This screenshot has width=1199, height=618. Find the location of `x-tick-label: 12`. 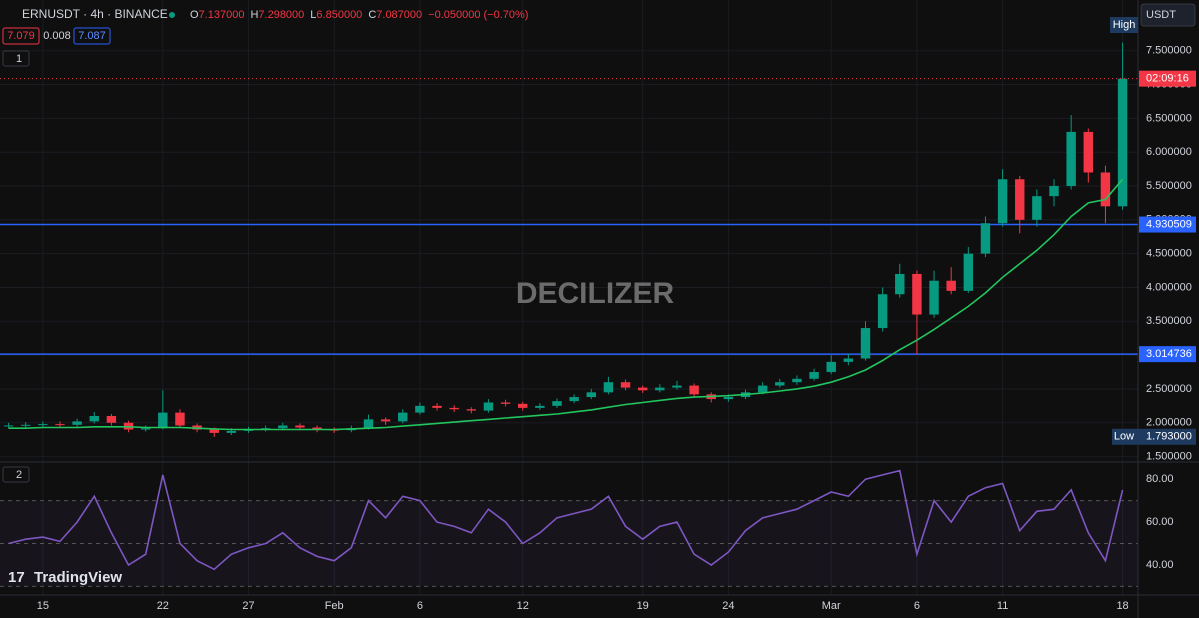

x-tick-label: 12 is located at coordinates (523, 606).